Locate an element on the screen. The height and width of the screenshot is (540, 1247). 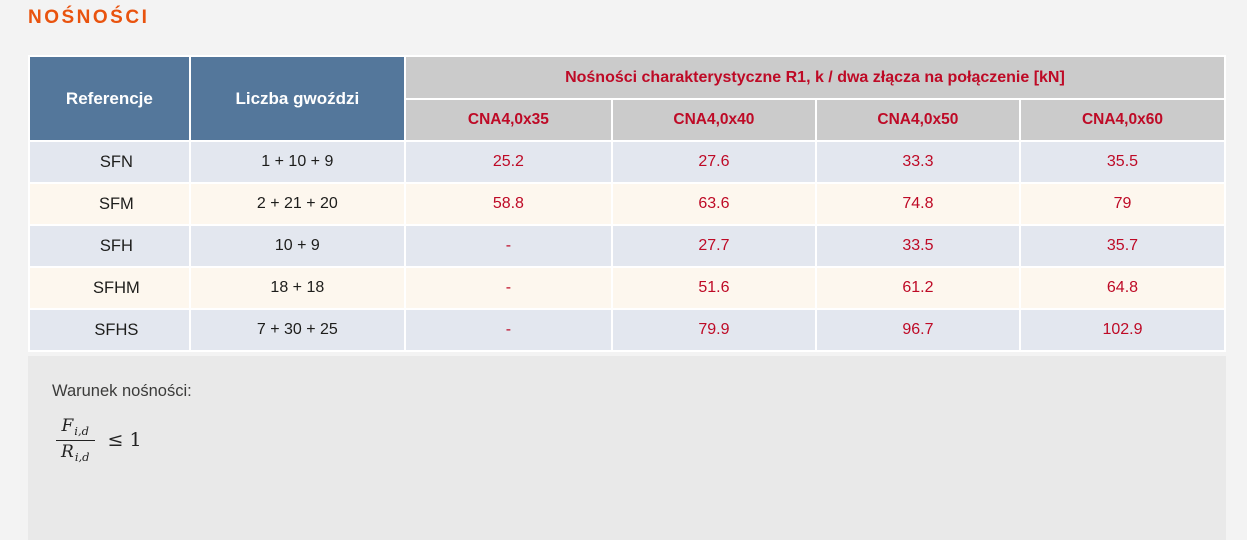
capacity-formula: Fi,d Ri,d ≤ 1 is located at coordinates (640, 439).